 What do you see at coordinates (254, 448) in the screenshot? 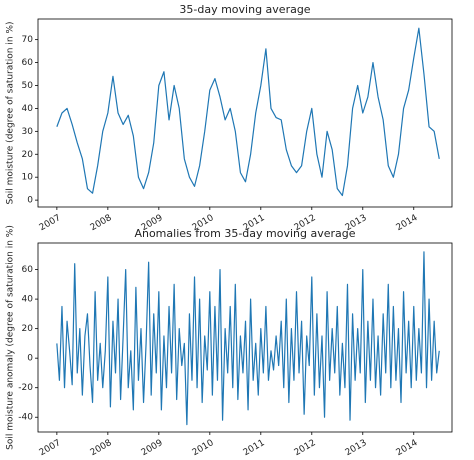
I see `x-tick-label: 2011` at bounding box center [254, 448].